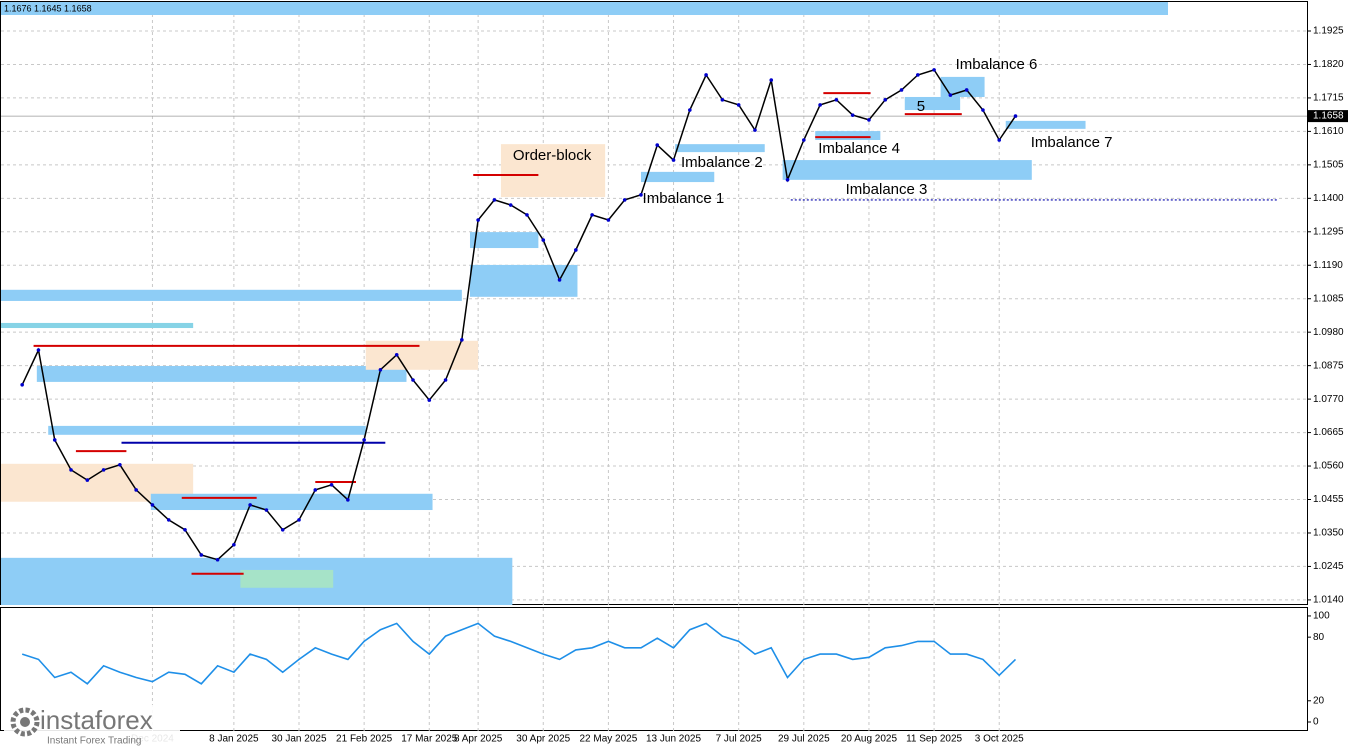 This screenshot has height=750, width=1350. Describe the element at coordinates (48, 8) in the screenshot. I see `ohlc-label: 1.1676 1.1645 1.1658` at that location.